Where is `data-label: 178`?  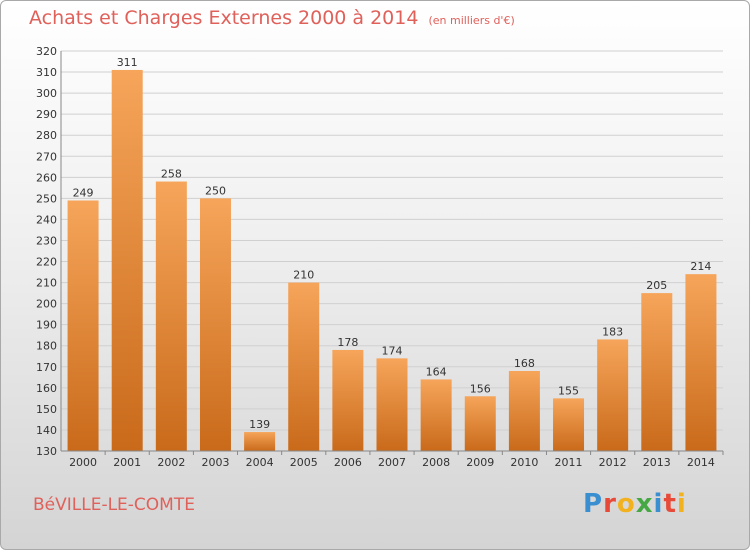 data-label: 178 is located at coordinates (347, 342).